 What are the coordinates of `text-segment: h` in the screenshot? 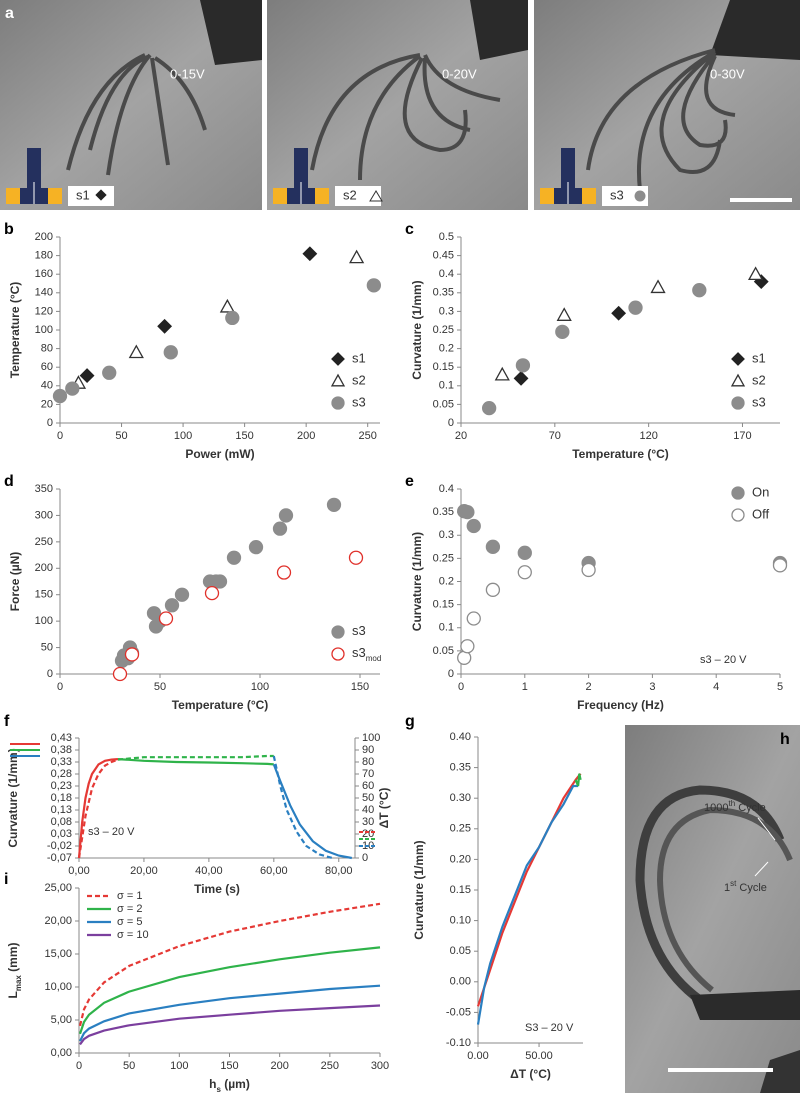 It's located at (212, 1084).